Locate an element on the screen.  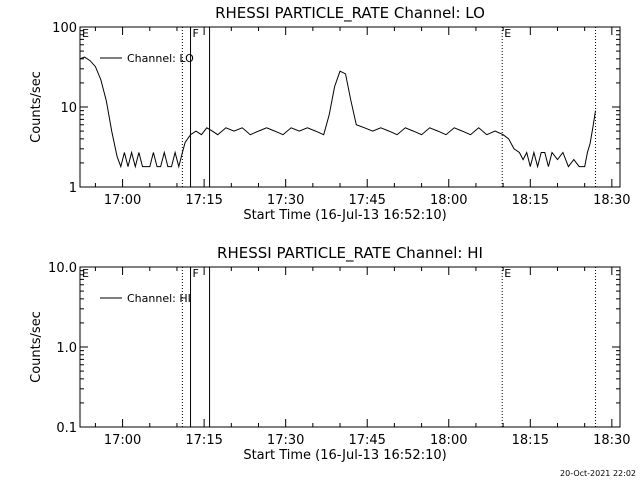
chart0-xtick-label: 18:30 is located at coordinates (611, 200).